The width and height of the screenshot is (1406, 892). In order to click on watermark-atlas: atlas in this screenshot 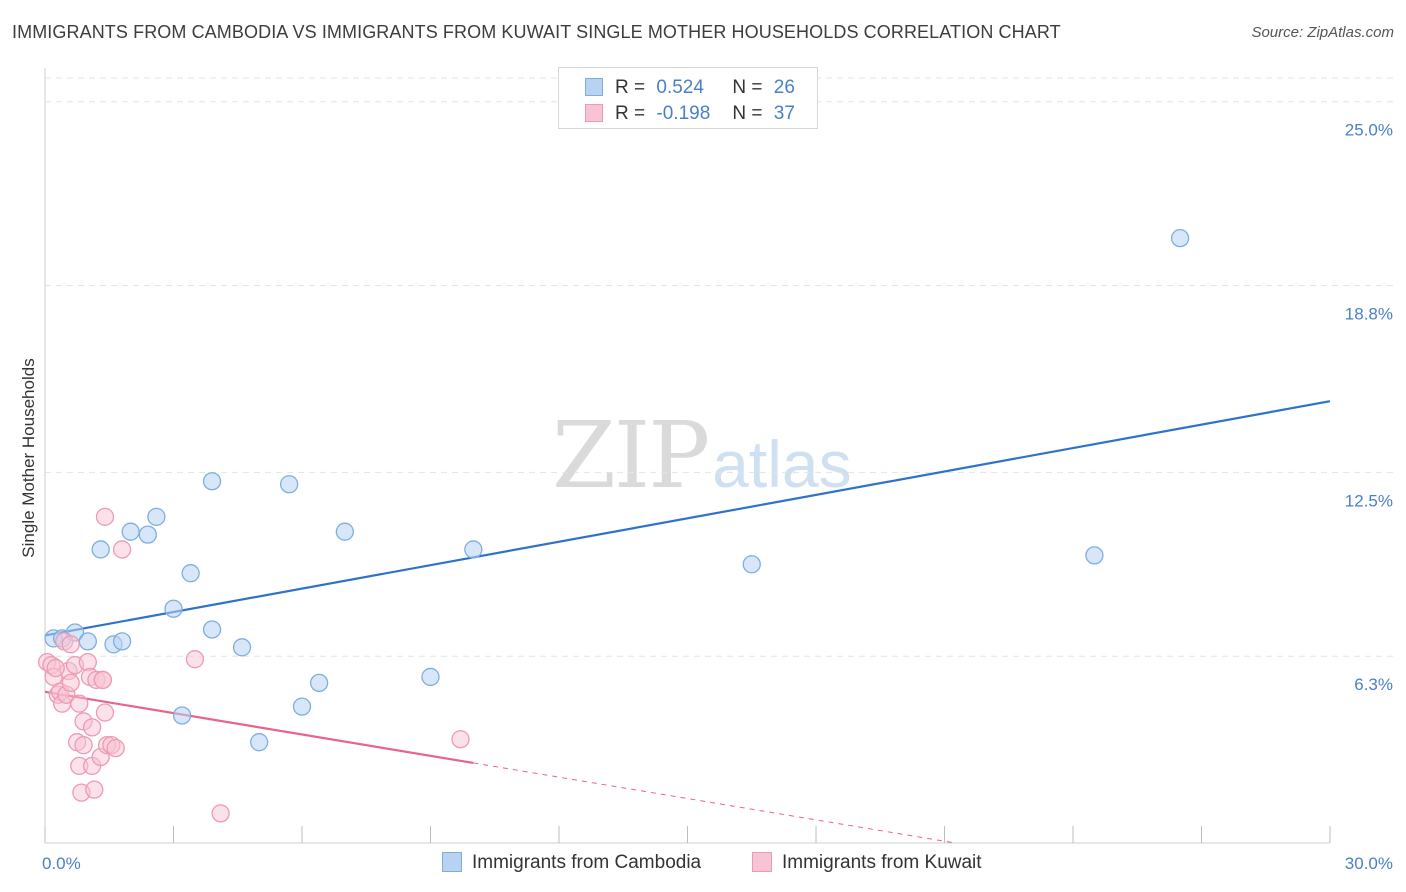, I will do `click(782, 464)`.